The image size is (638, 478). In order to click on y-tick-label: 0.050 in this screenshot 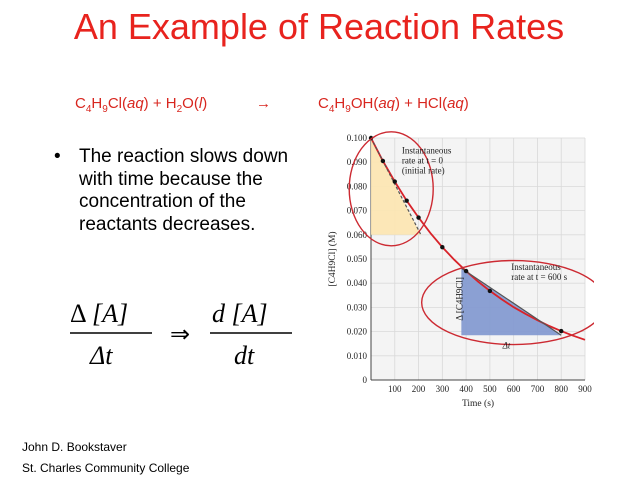, I will do `click(357, 259)`.